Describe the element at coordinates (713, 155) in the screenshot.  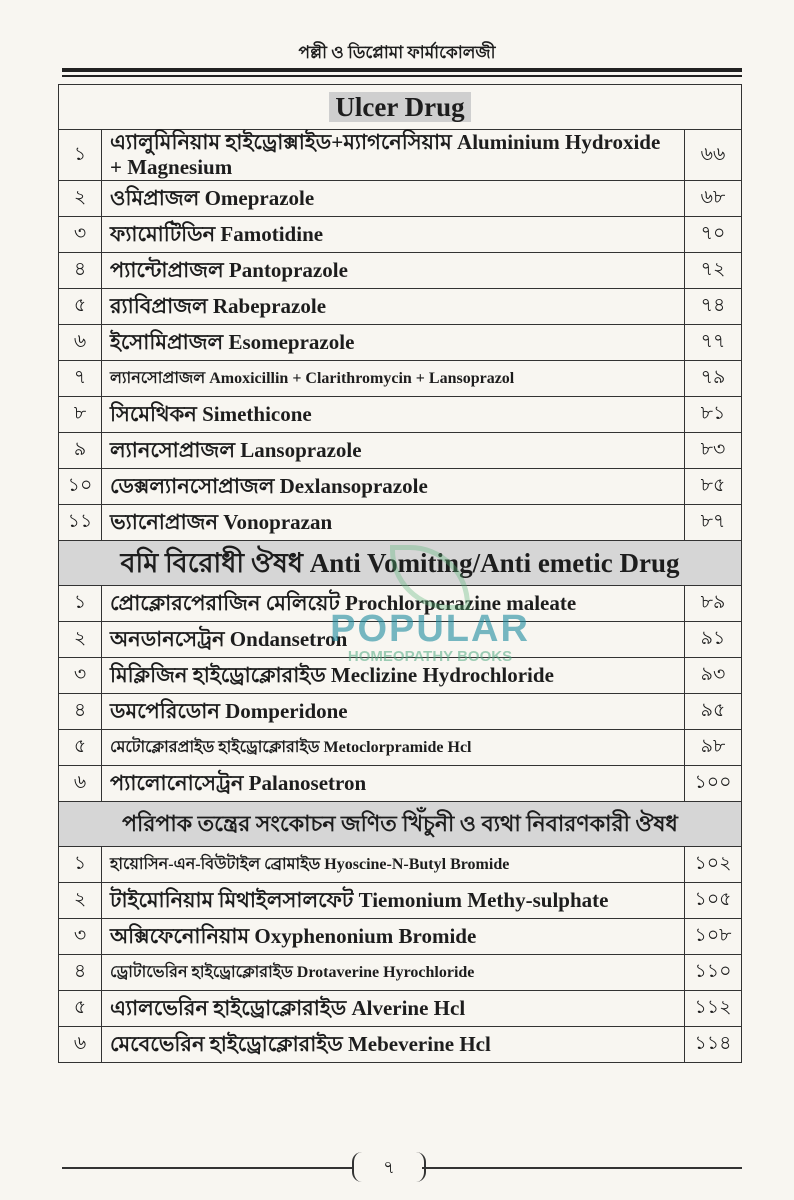
I see `page-ref: ৬৬` at that location.